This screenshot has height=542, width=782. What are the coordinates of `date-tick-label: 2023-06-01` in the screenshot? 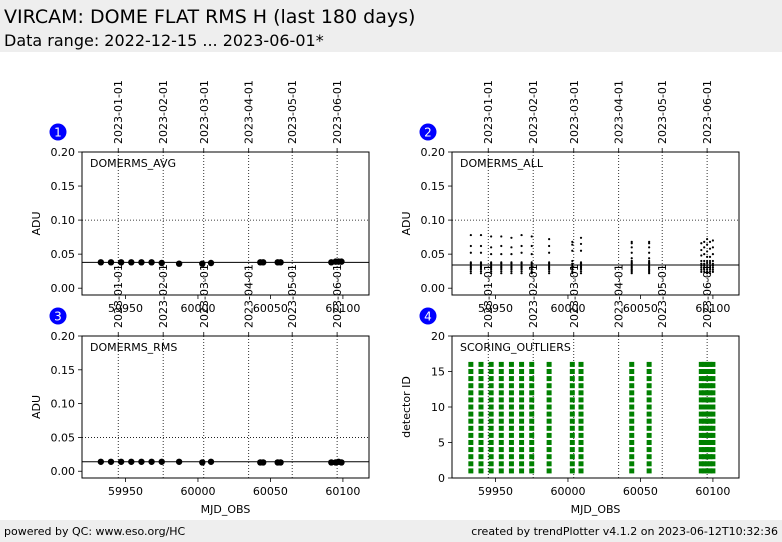 It's located at (707, 296).